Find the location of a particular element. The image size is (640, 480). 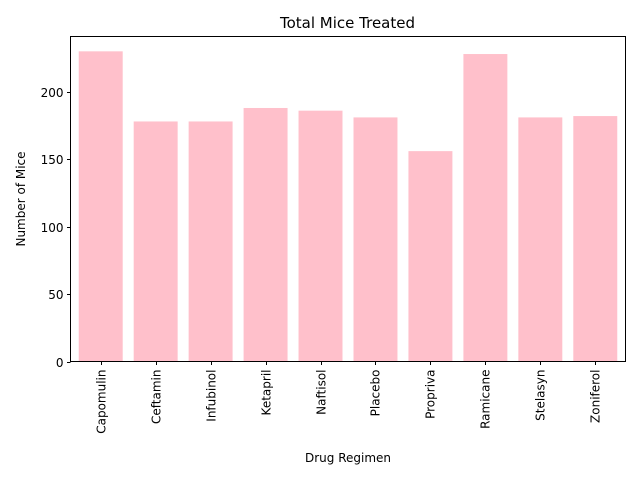

chart-title: Total Mice Treated is located at coordinates (347, 23).